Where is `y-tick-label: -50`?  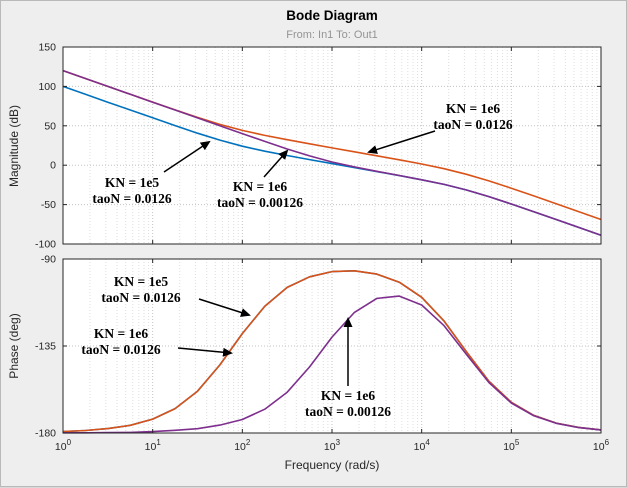 y-tick-label: -50 is located at coordinates (48, 205).